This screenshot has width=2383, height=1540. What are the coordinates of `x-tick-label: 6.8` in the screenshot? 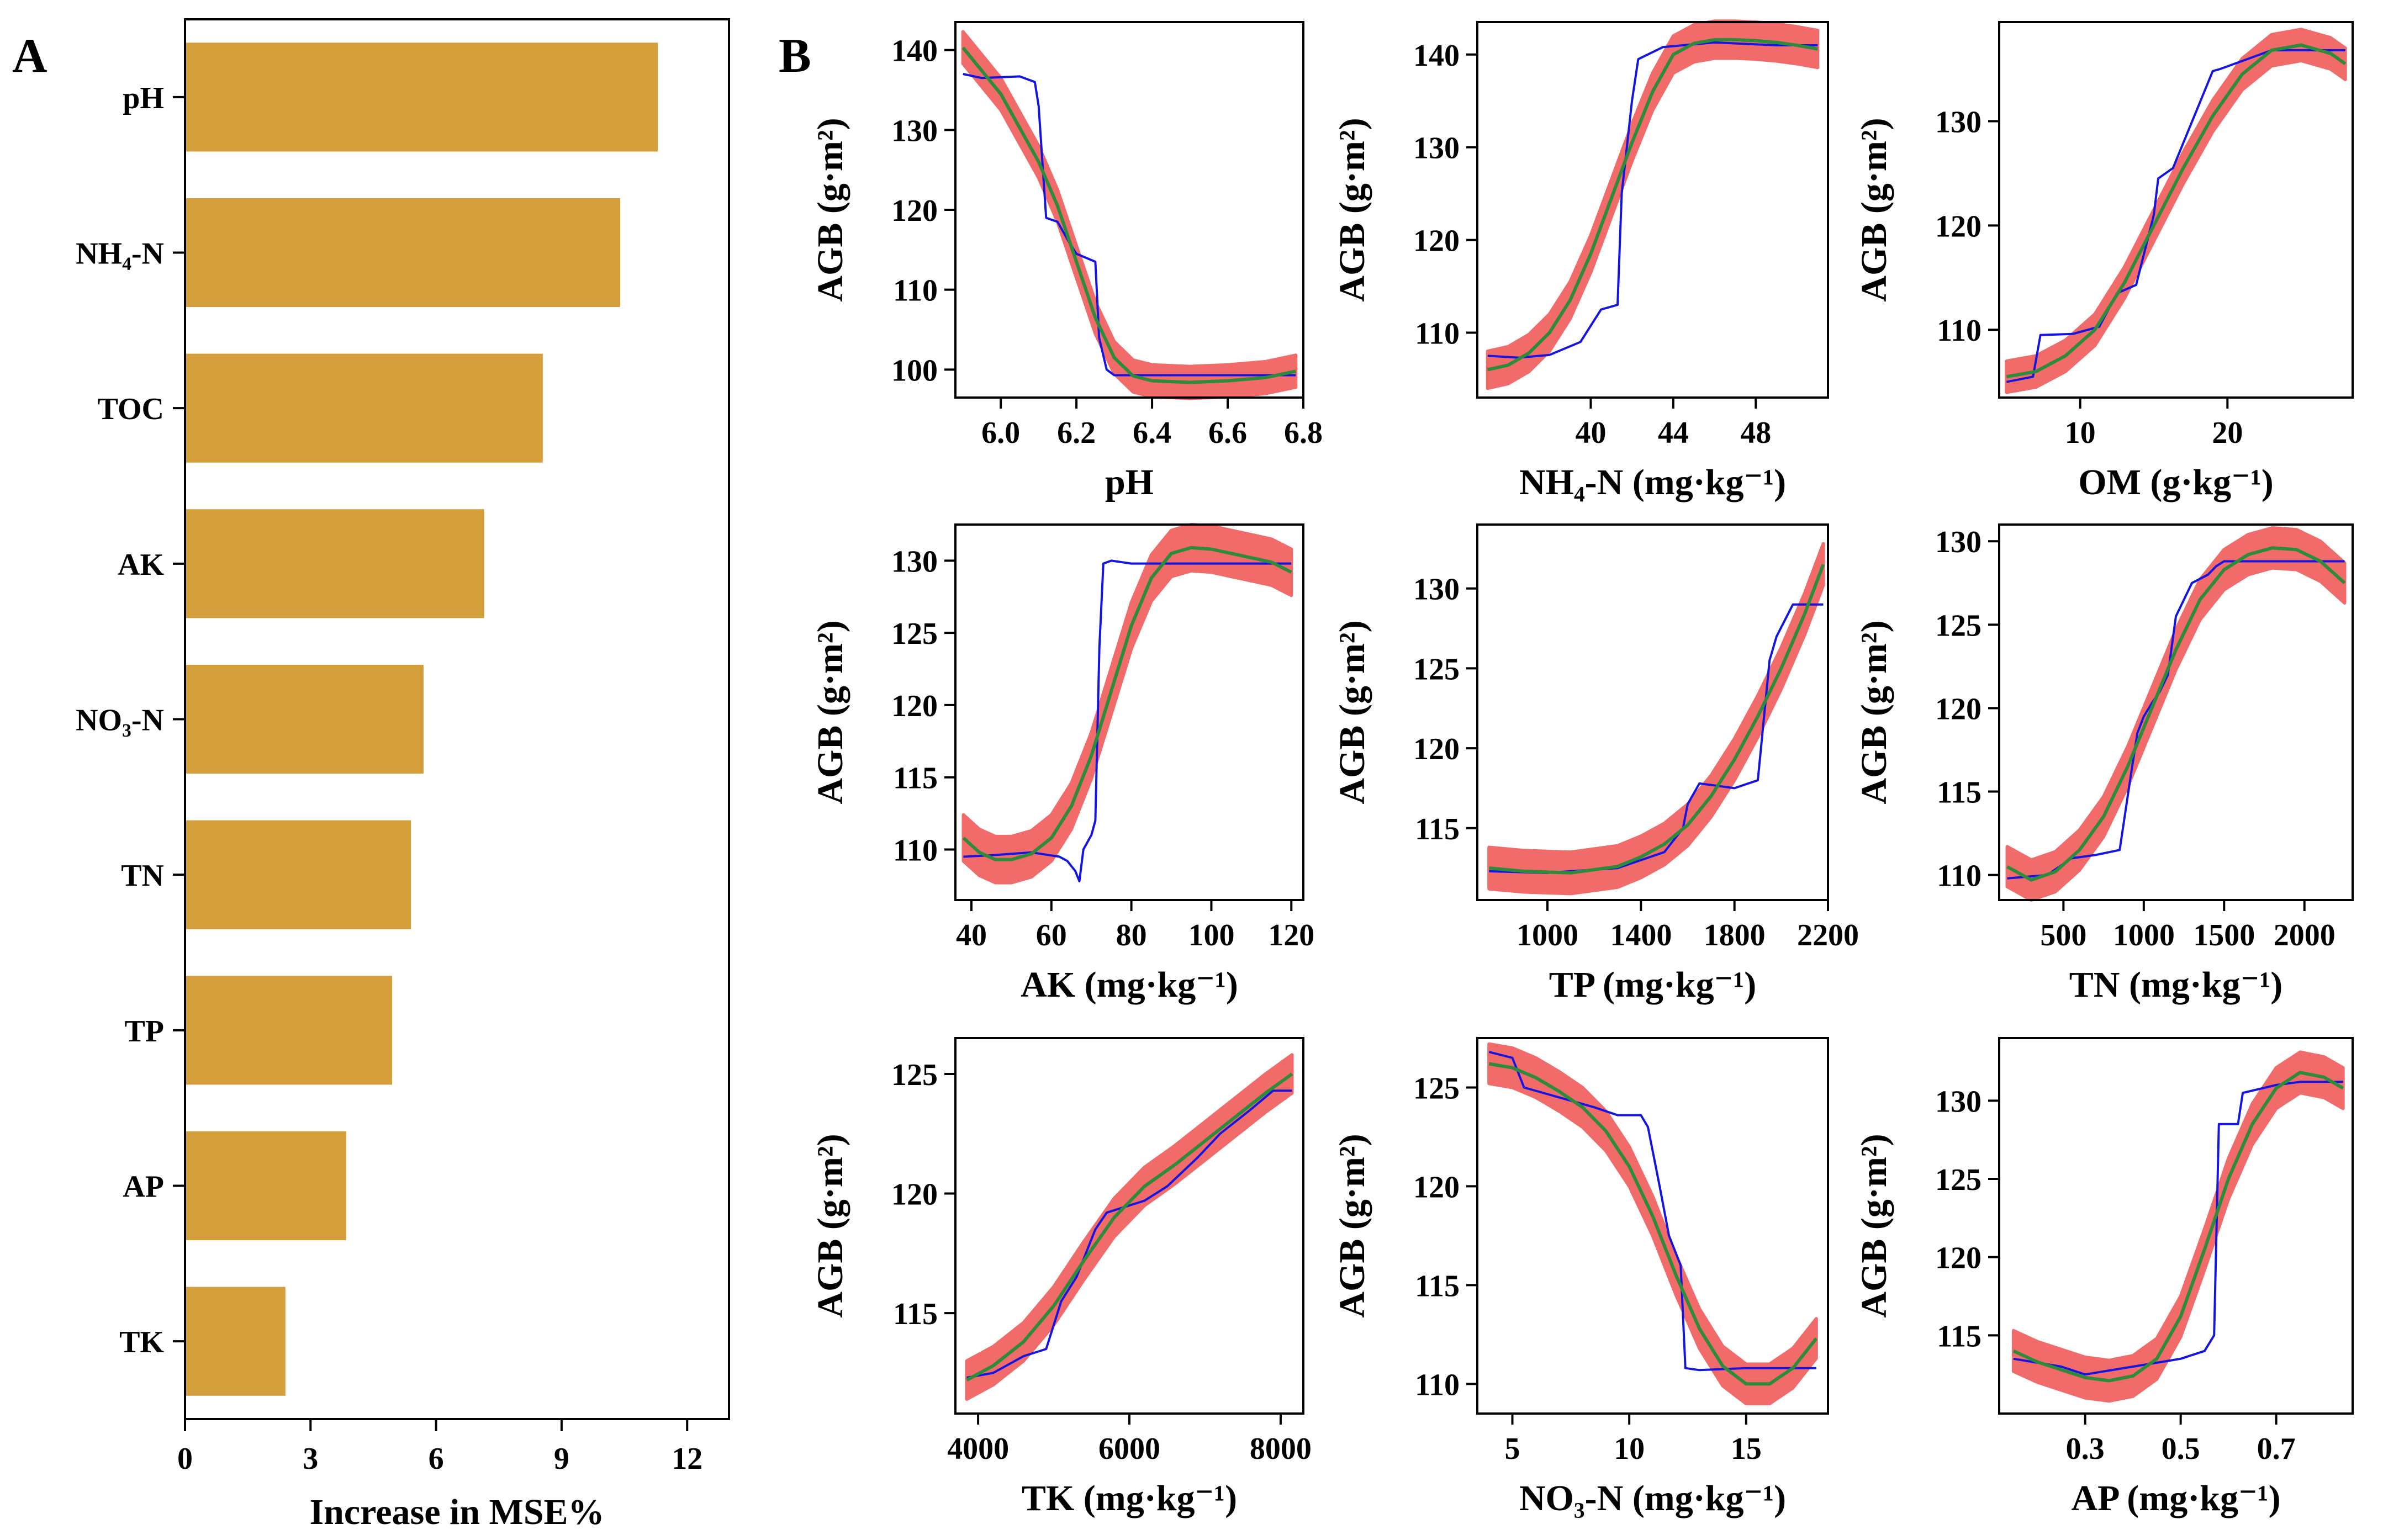 It's located at (1303, 433).